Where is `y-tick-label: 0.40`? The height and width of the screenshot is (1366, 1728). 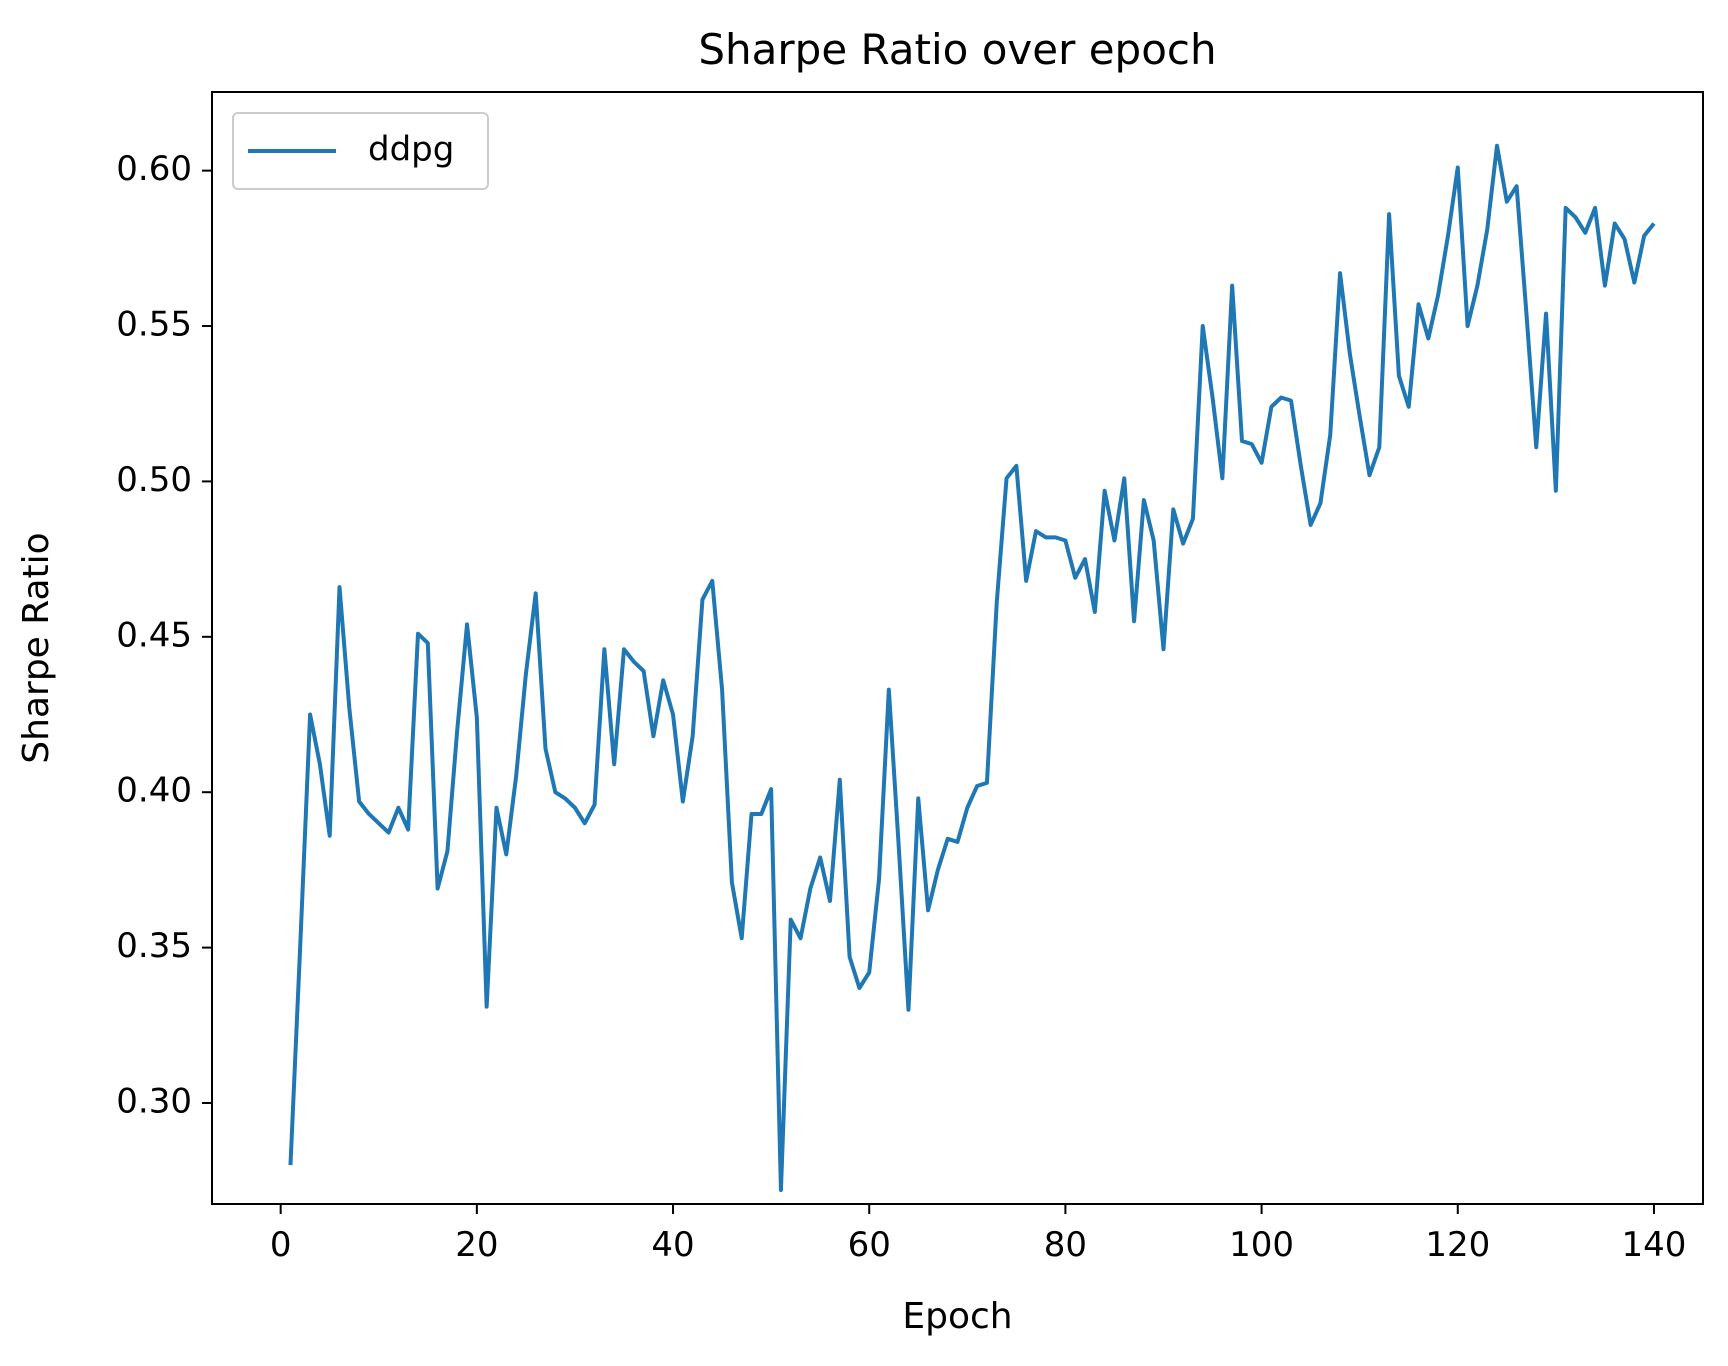 y-tick-label: 0.40 is located at coordinates (154, 791).